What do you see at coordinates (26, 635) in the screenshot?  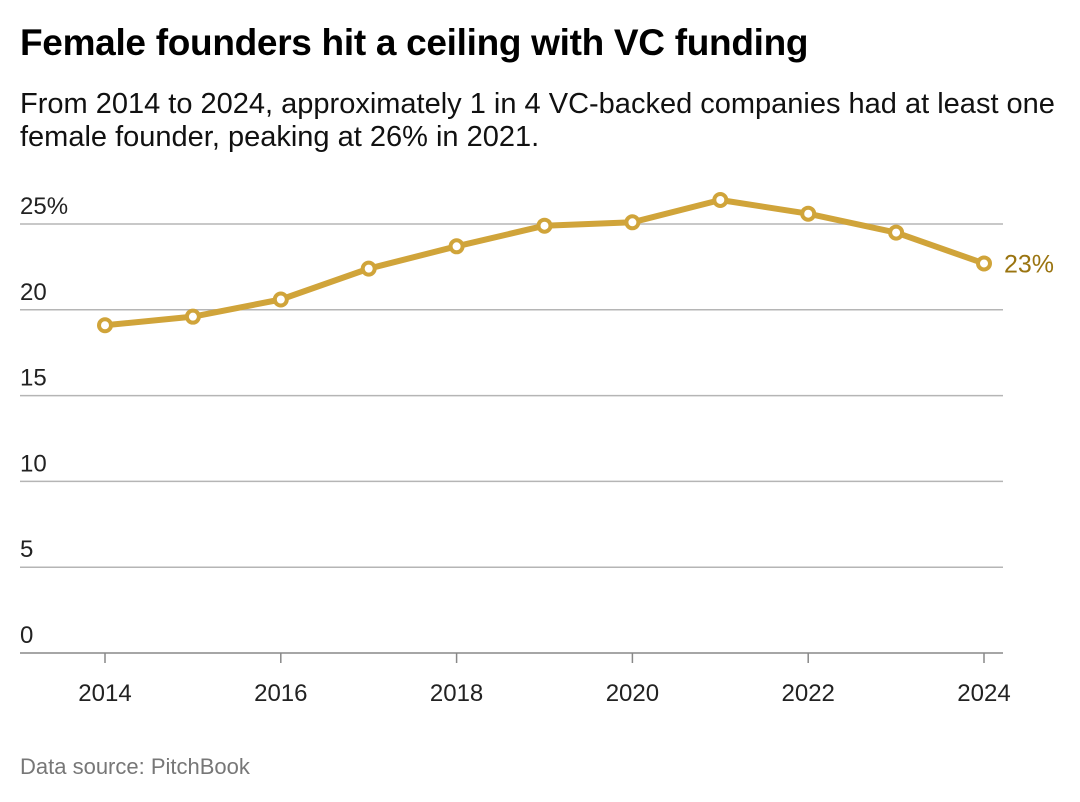 I see `y-tick-label: 0` at bounding box center [26, 635].